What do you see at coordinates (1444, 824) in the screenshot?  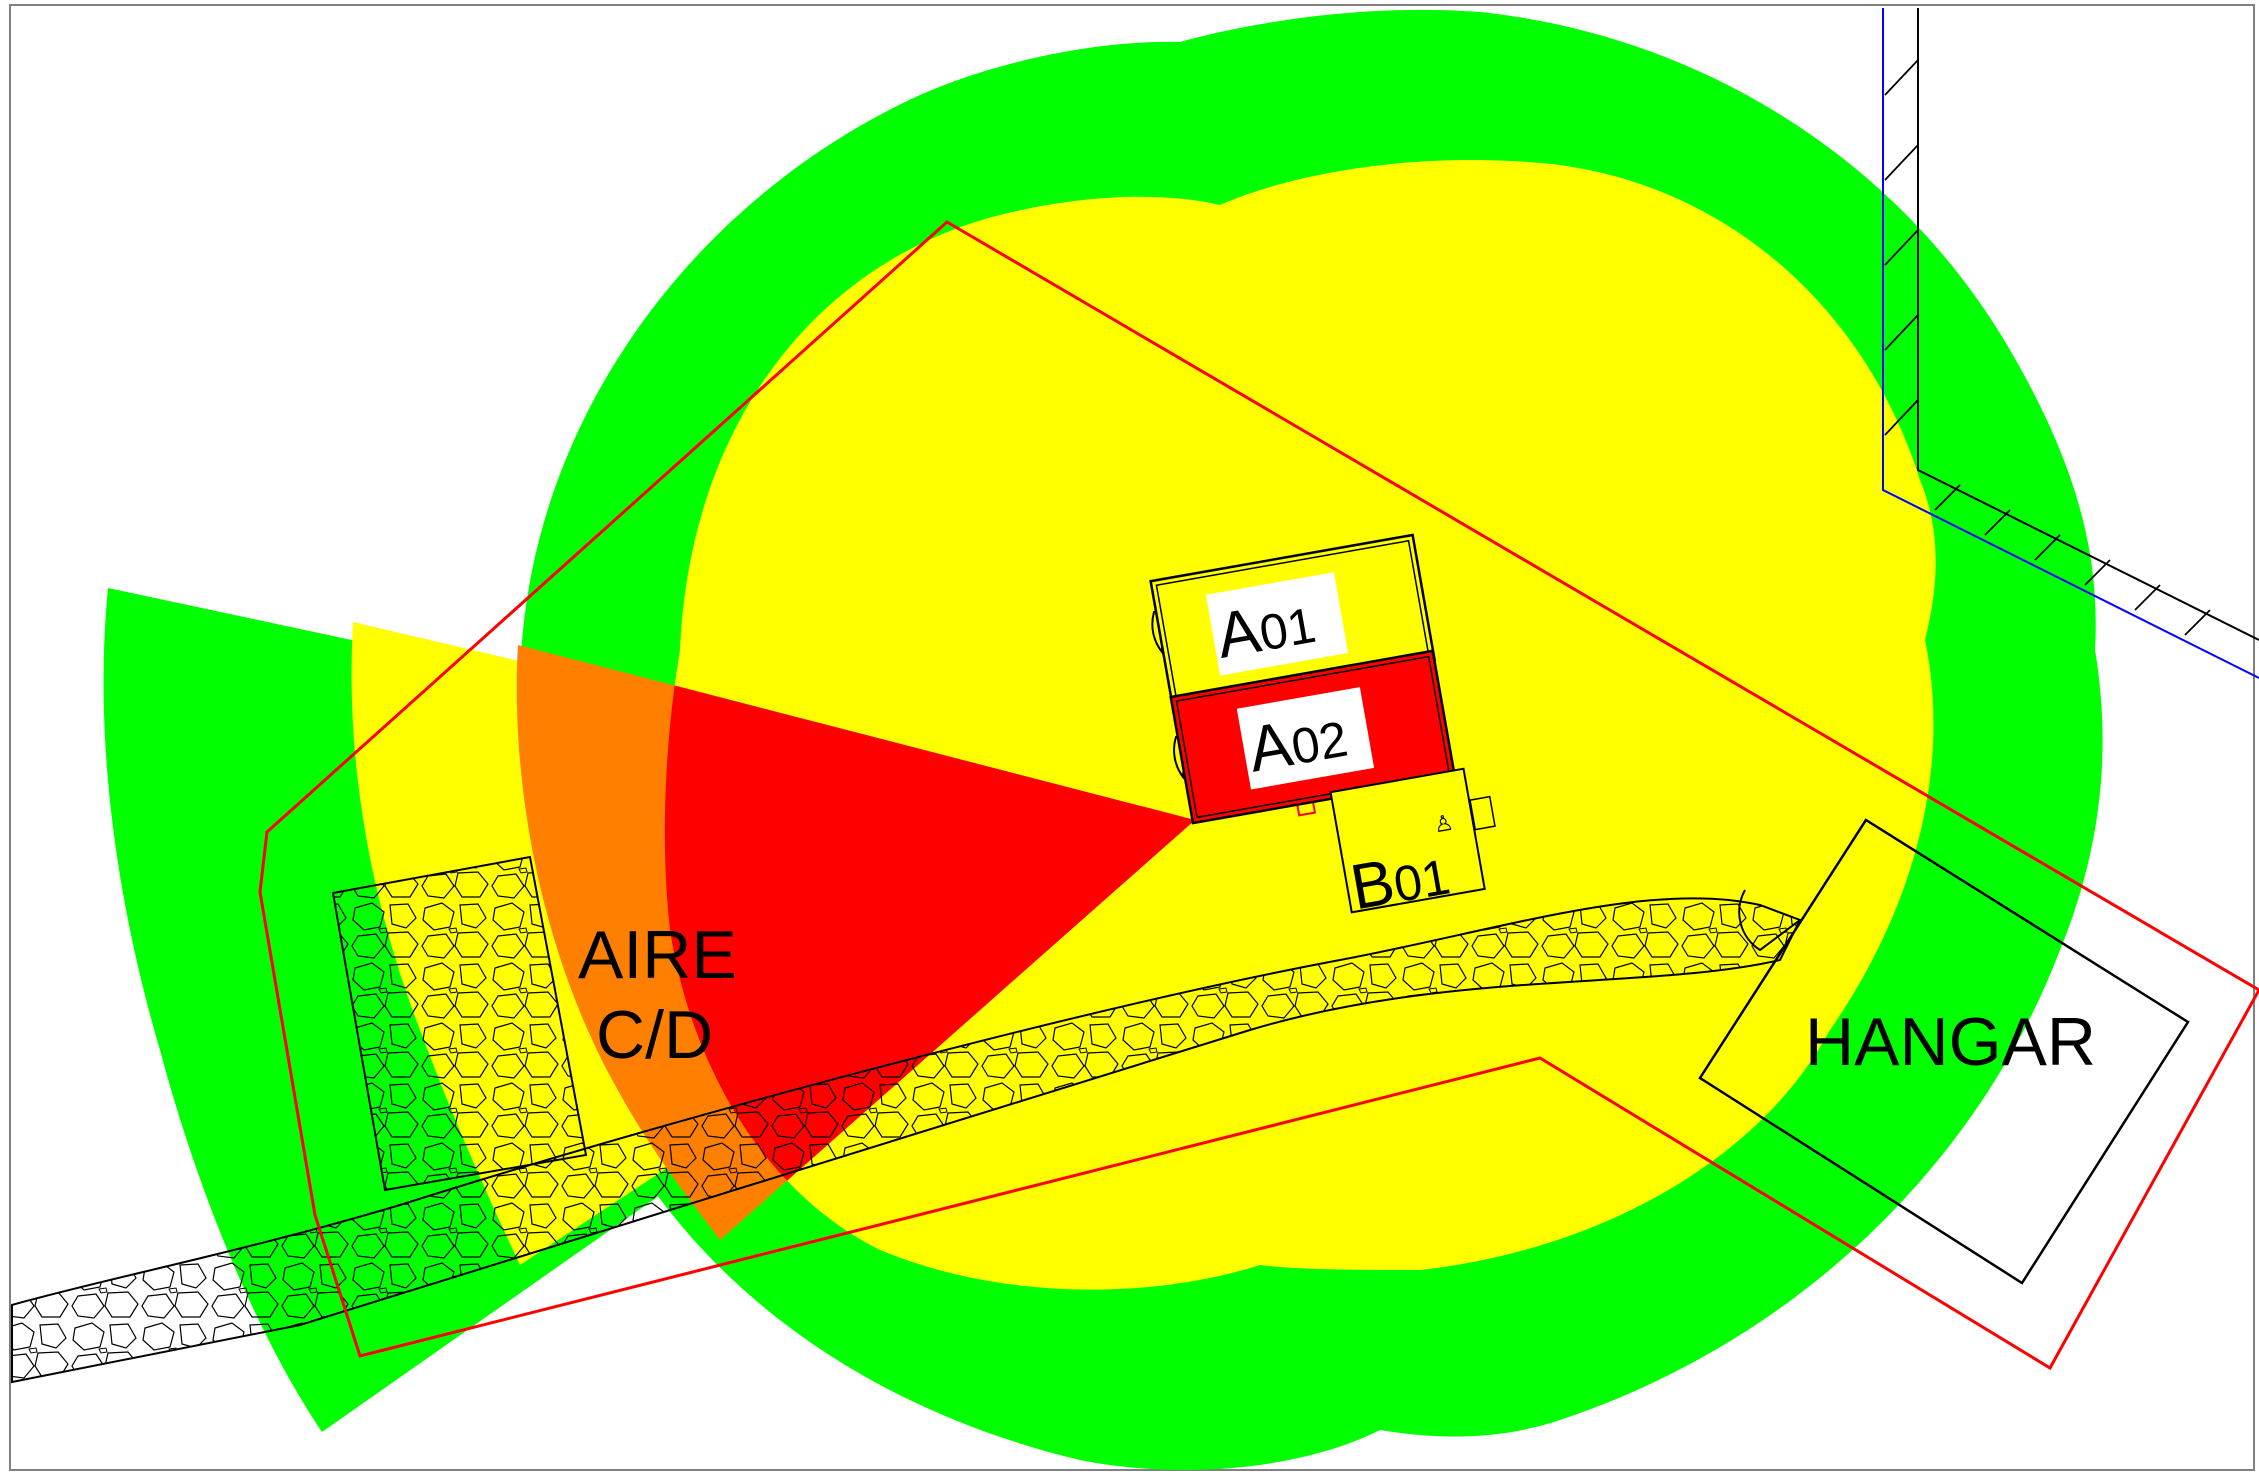 I see `fixture-icon: ♙` at bounding box center [1444, 824].